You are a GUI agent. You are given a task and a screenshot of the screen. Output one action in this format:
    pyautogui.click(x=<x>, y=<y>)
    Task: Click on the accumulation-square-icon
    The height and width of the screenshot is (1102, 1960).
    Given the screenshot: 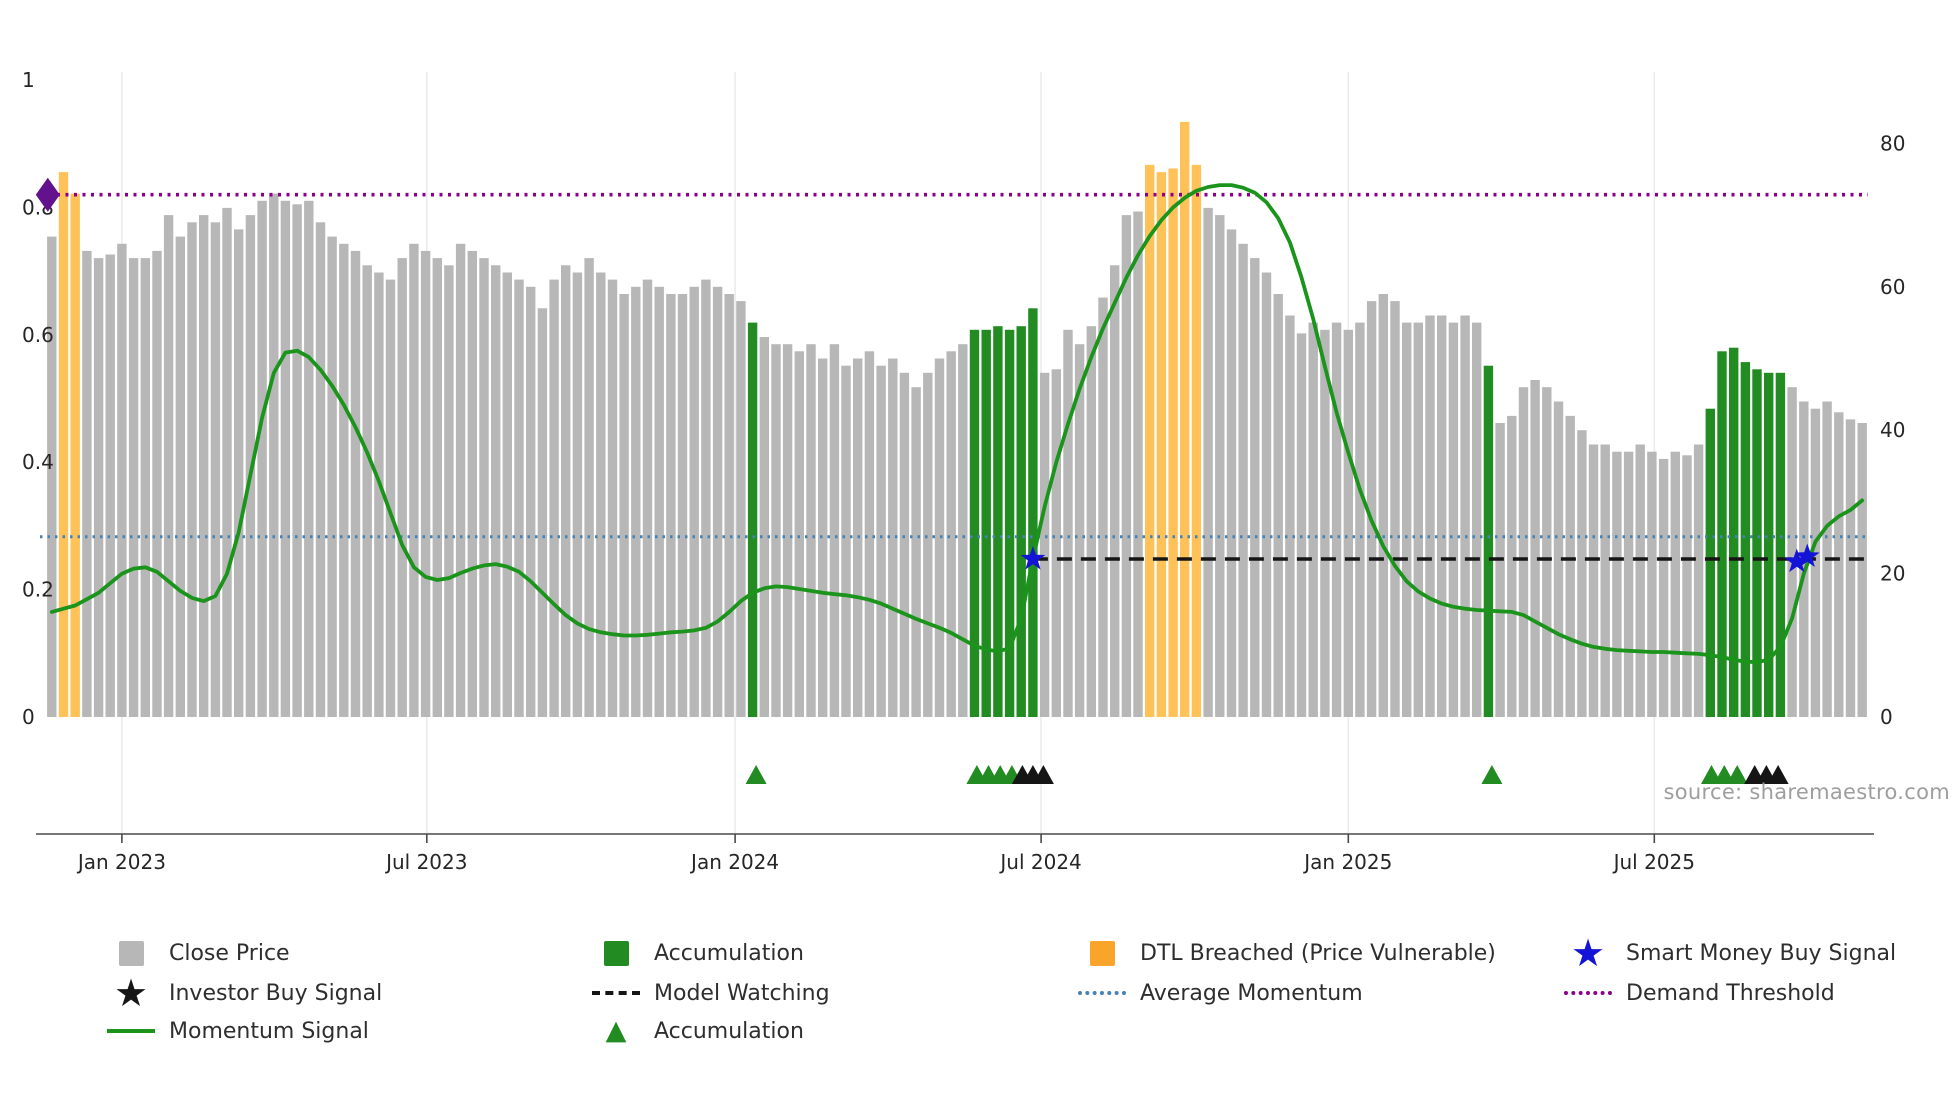 What is the action you would take?
    pyautogui.click(x=616, y=953)
    